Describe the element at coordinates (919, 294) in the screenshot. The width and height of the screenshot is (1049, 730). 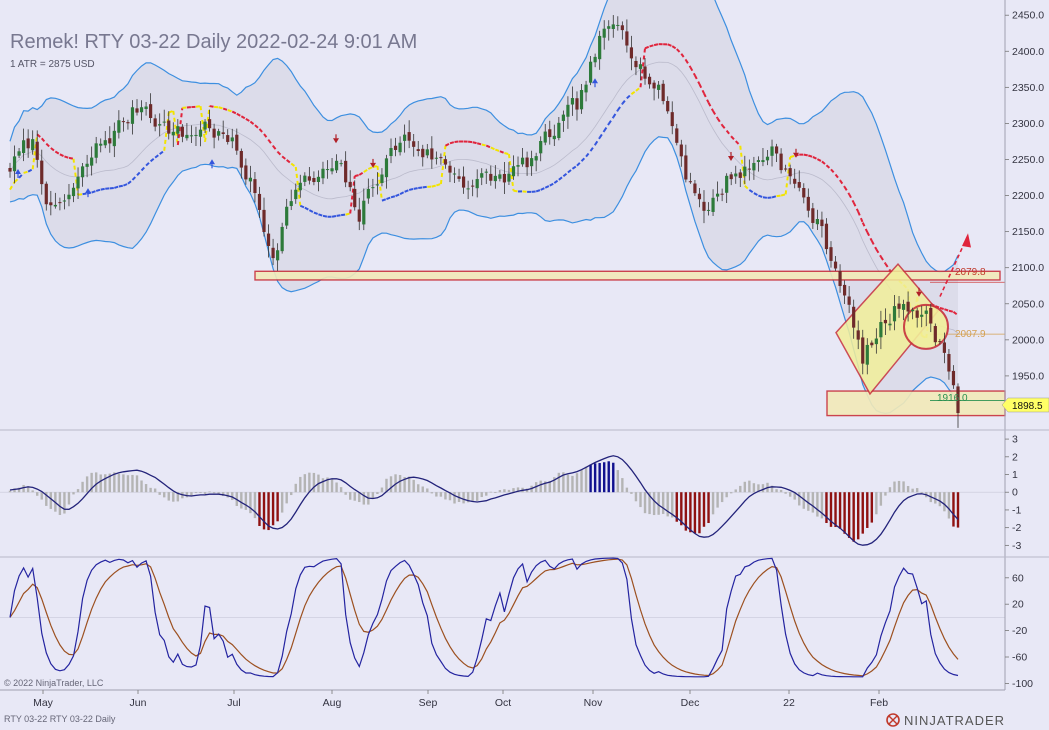
I see `signal-arrow-down` at that location.